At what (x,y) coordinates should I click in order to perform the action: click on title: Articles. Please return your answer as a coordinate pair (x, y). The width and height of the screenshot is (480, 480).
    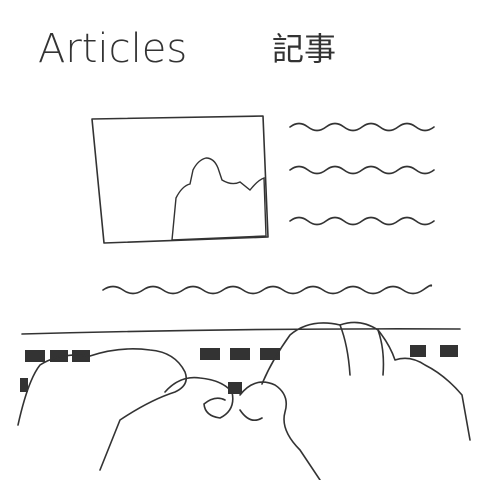
    Looking at the image, I should click on (112, 49).